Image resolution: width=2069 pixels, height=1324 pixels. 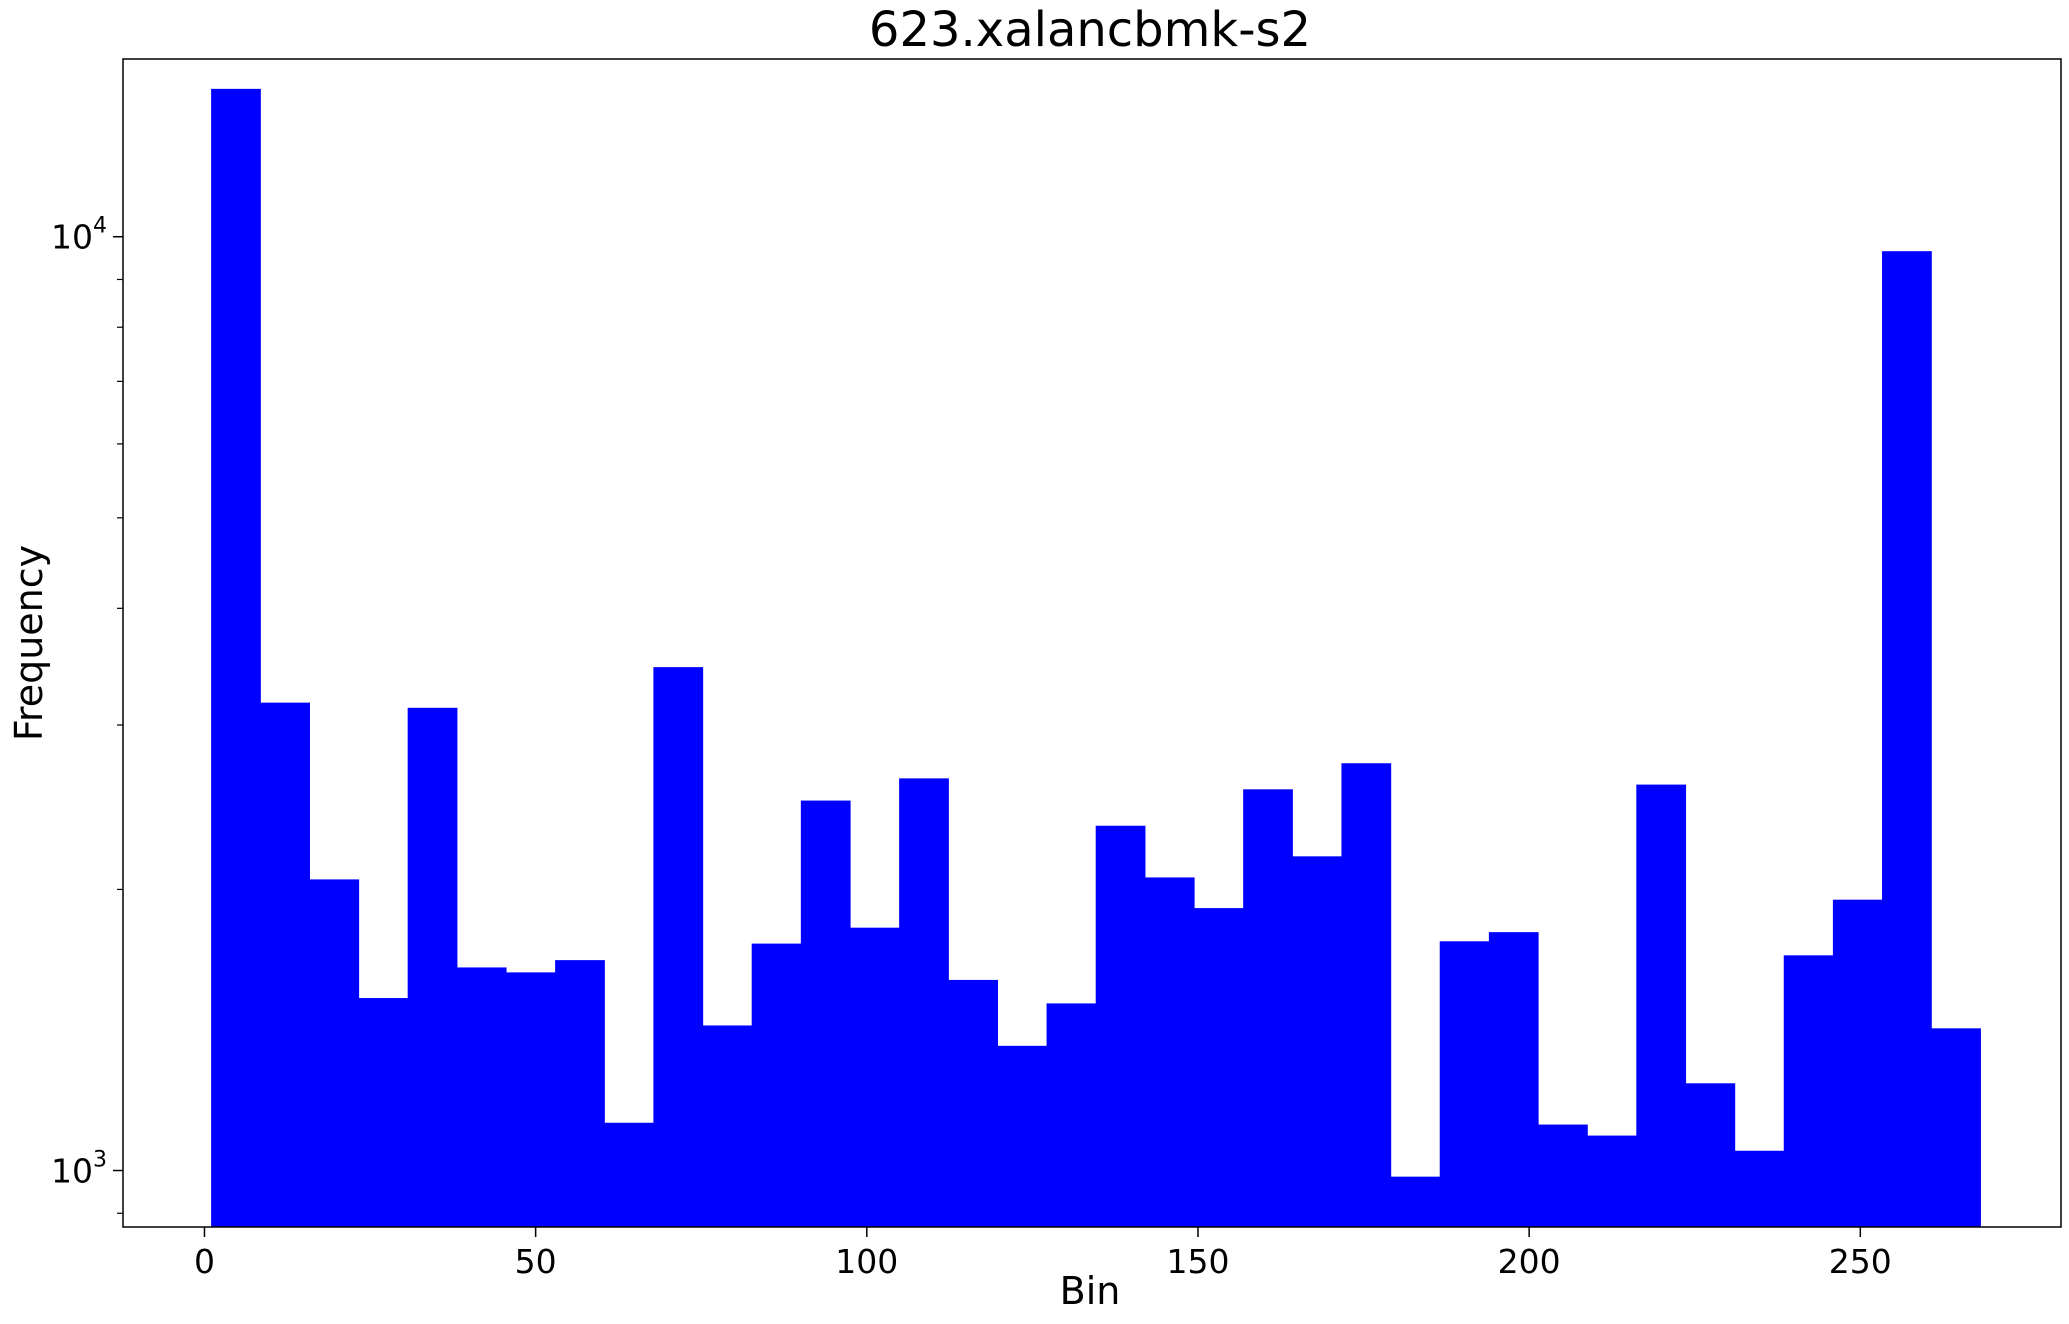 What do you see at coordinates (1090, 1291) in the screenshot?
I see `x-axis-label: Bin` at bounding box center [1090, 1291].